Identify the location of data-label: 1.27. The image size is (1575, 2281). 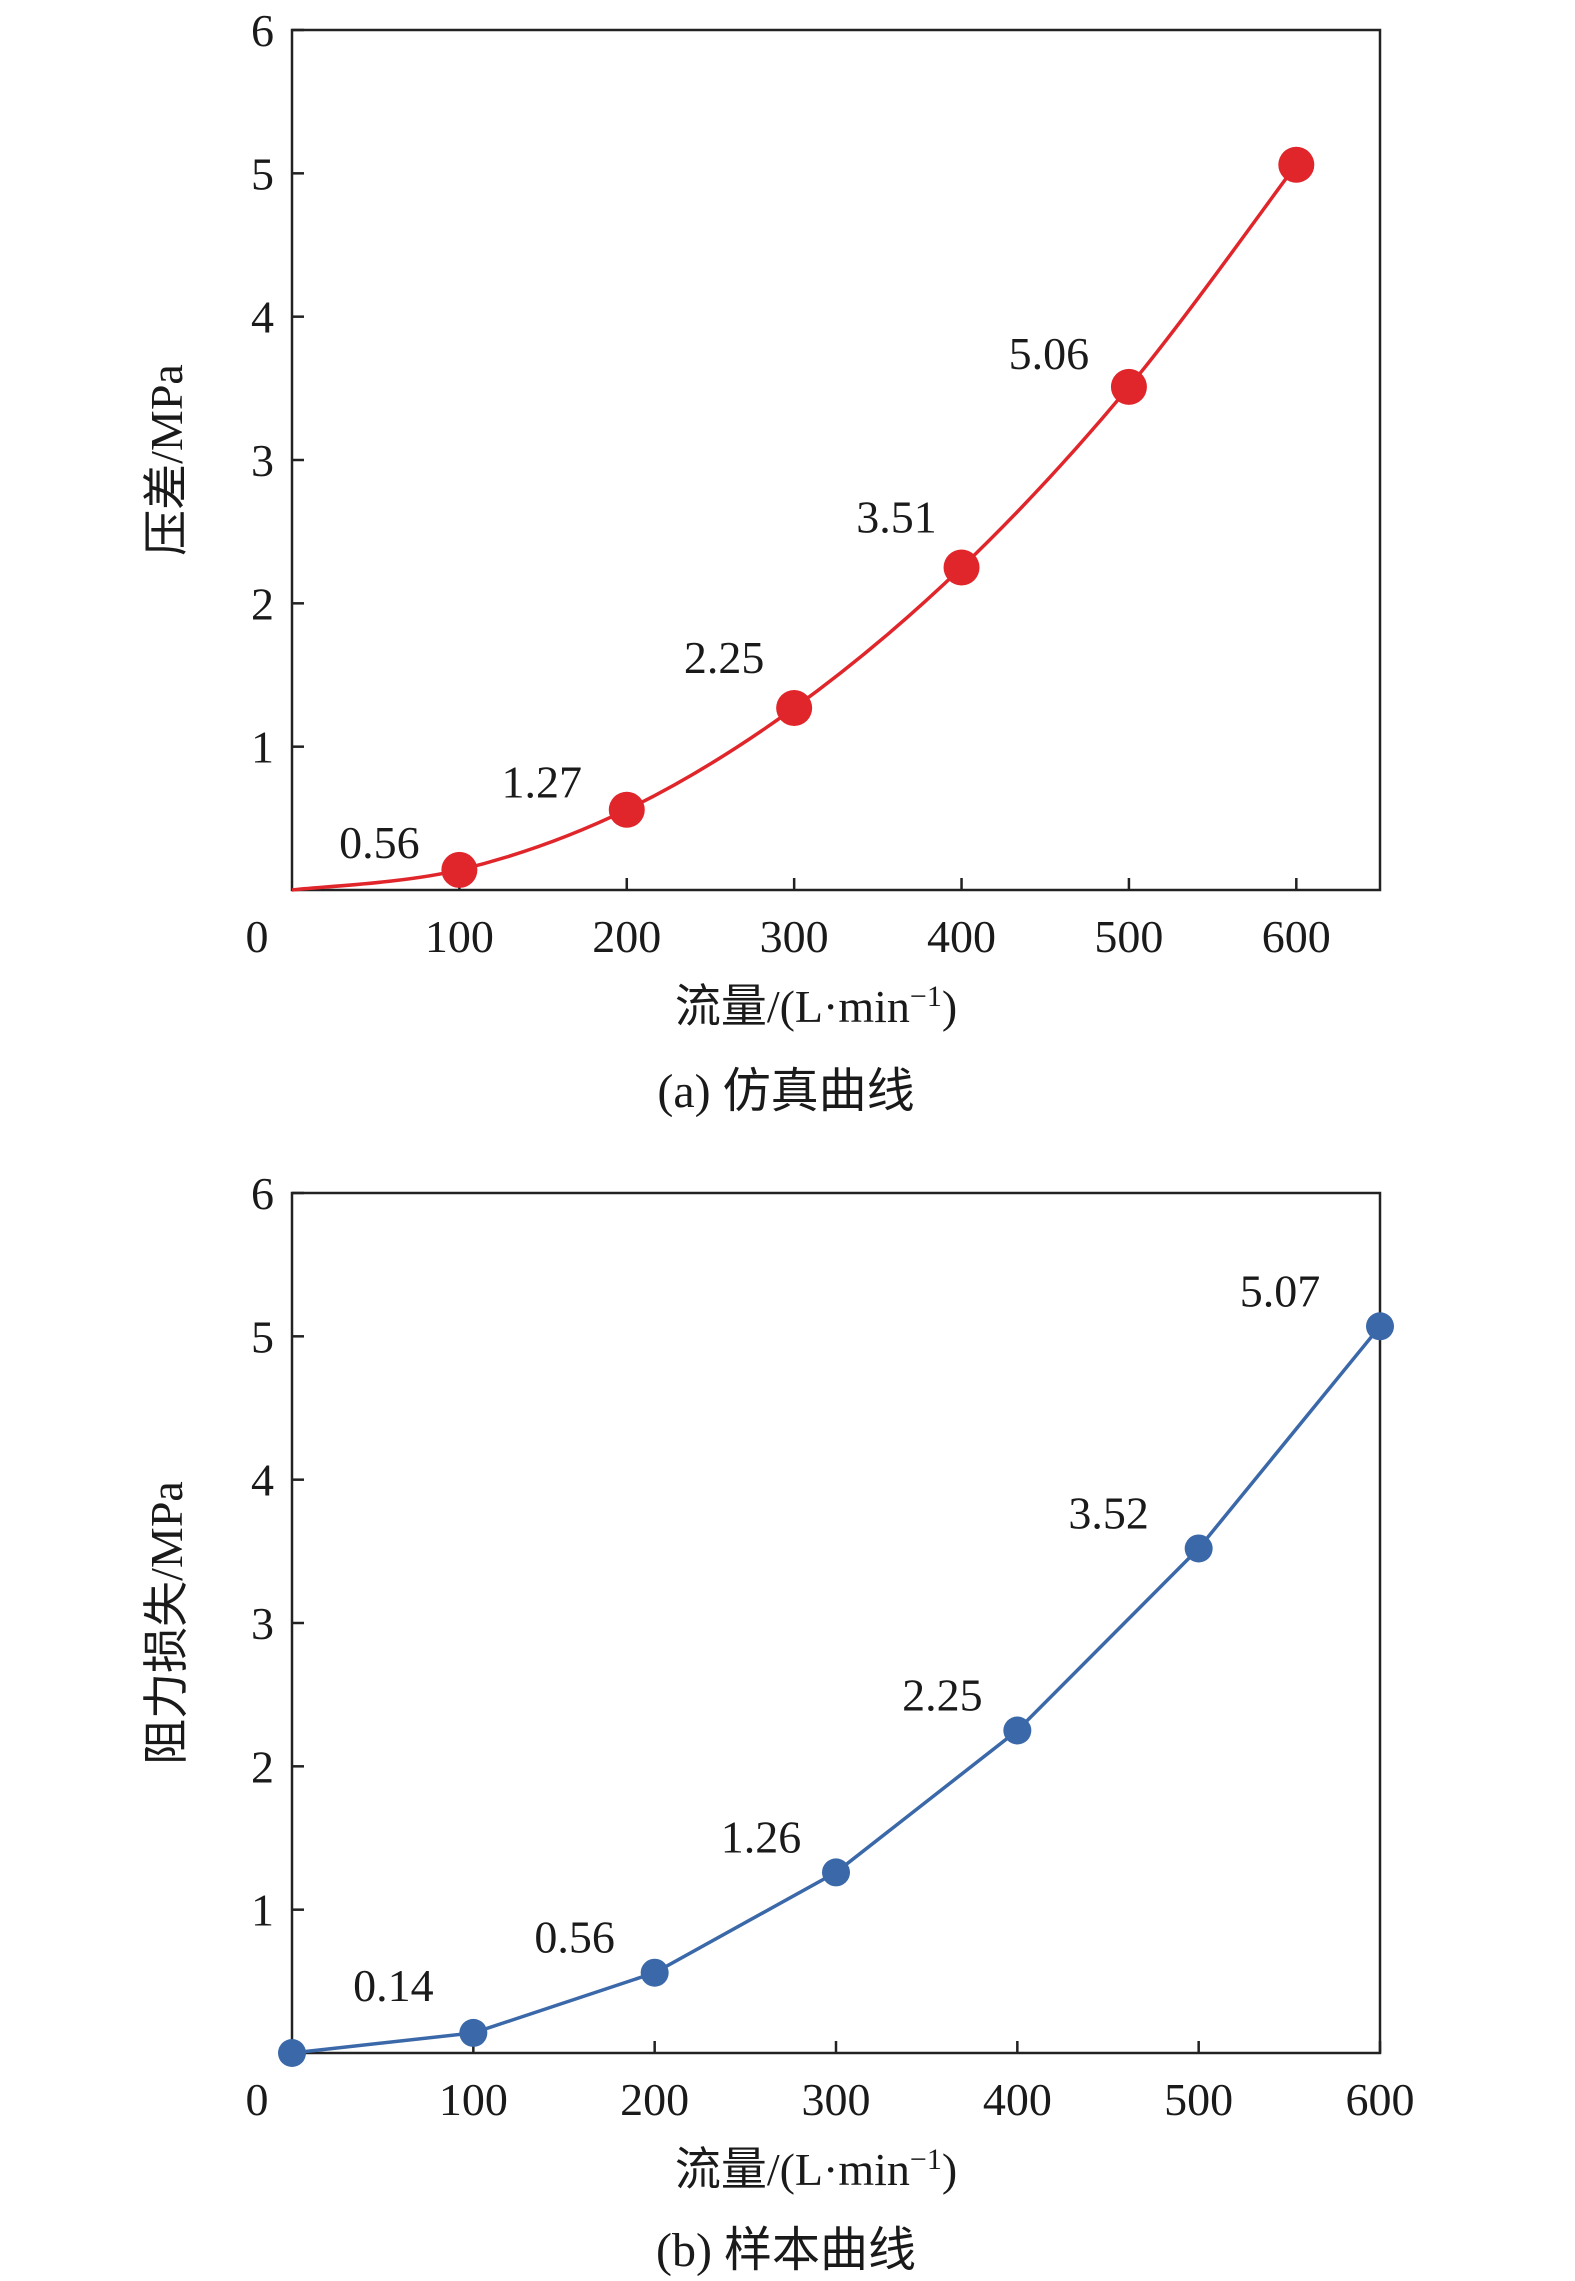
(542, 782).